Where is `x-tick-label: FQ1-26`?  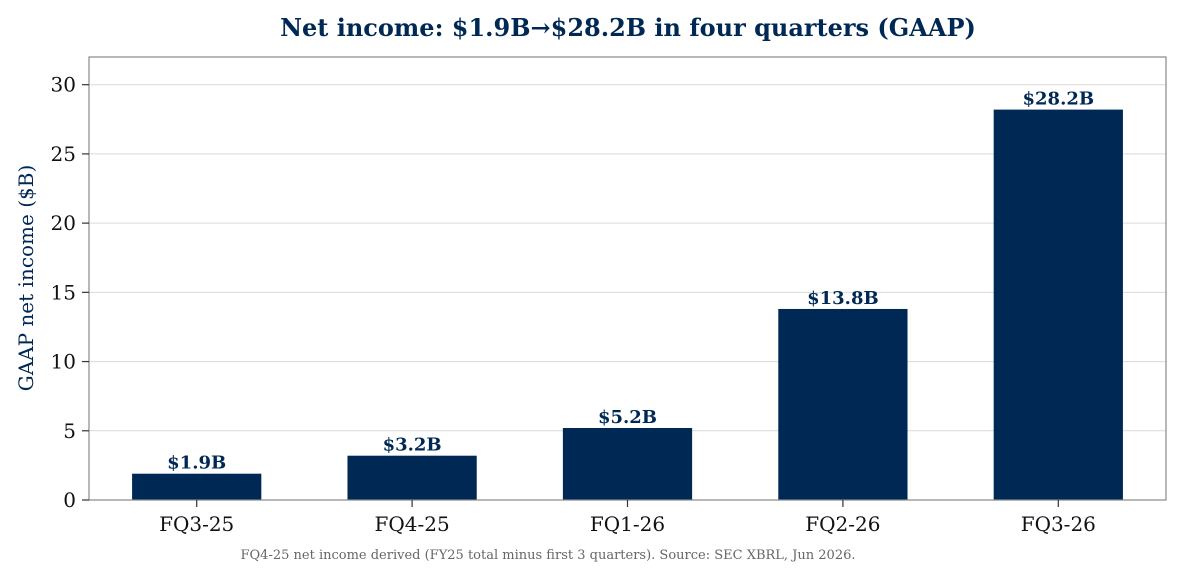 x-tick-label: FQ1-26 is located at coordinates (627, 524).